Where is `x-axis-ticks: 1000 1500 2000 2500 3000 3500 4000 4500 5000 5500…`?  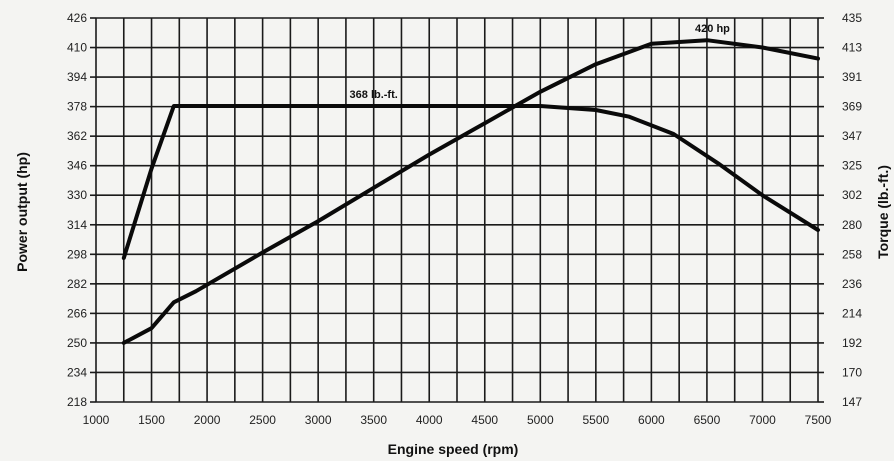
x-axis-ticks: 1000 1500 2000 2500 3000 3500 4000 4500 5000 5500… is located at coordinates (457, 420).